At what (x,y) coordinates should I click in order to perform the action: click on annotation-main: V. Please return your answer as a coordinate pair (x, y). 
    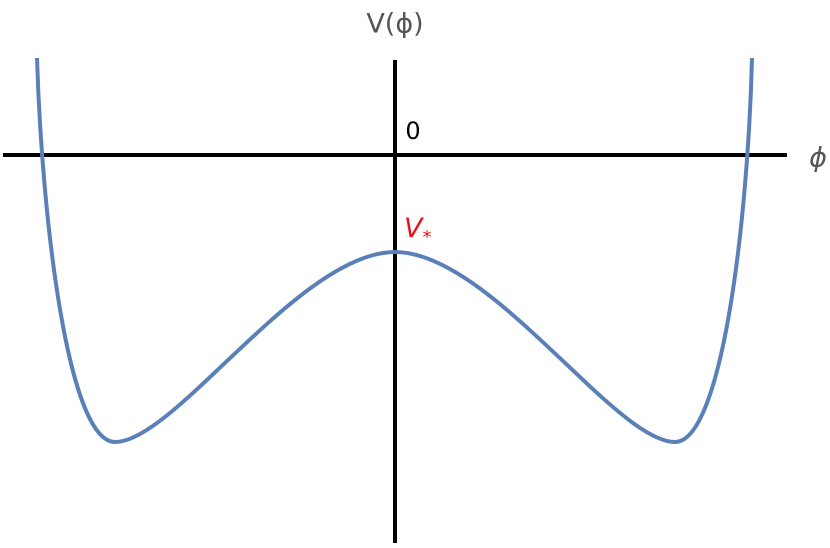
    Looking at the image, I should click on (414, 228).